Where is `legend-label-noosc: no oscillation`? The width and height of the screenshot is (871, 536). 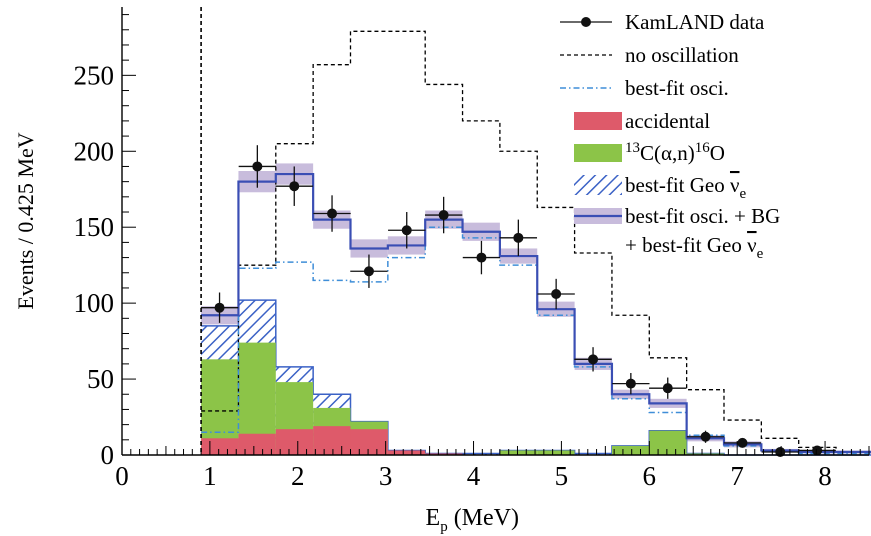 legend-label-noosc: no oscillation is located at coordinates (682, 55).